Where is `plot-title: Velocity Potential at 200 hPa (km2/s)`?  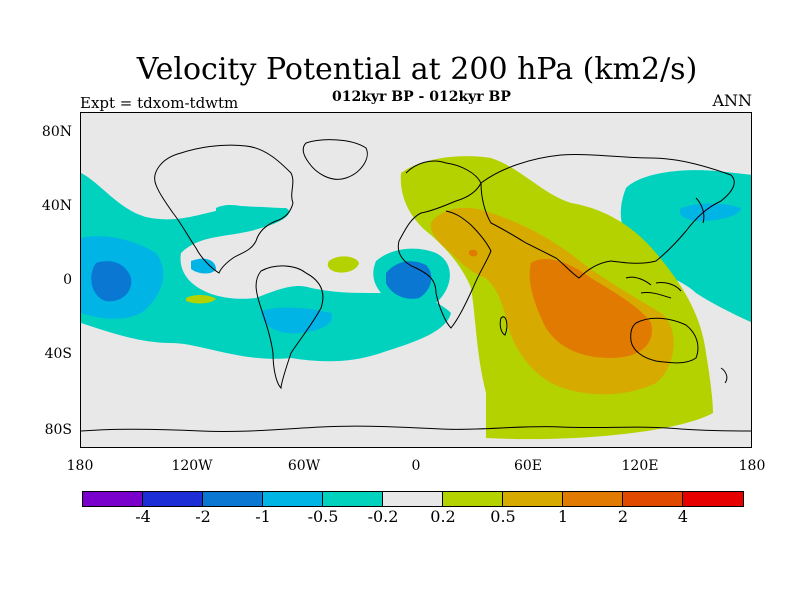
plot-title: Velocity Potential at 200 hPa (km2/s) is located at coordinates (417, 69).